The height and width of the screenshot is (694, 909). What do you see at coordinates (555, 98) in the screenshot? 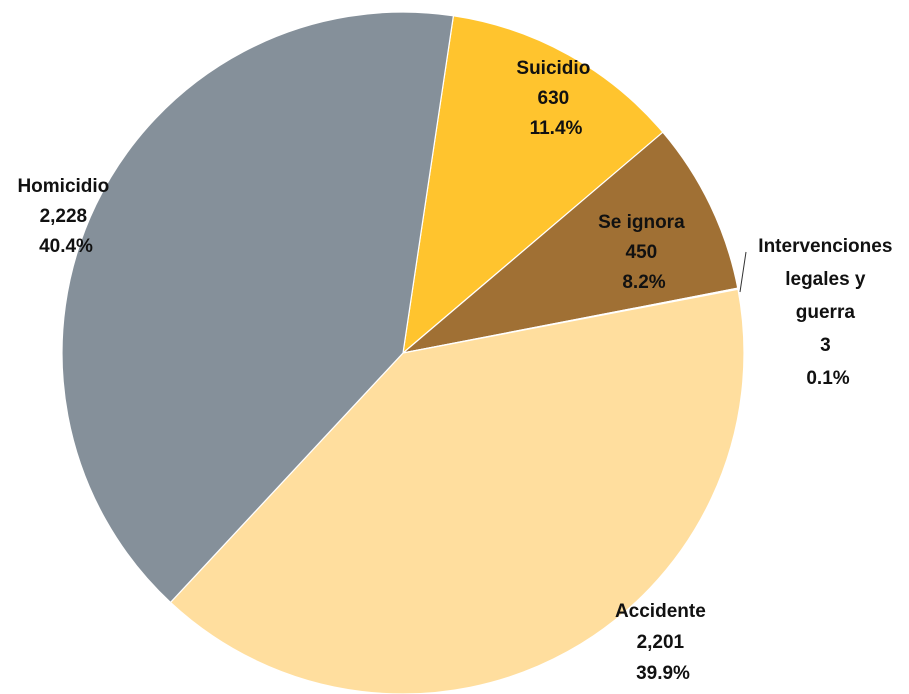
I see `slice-label-suicidio: Suicidio 630 11.4%` at bounding box center [555, 98].